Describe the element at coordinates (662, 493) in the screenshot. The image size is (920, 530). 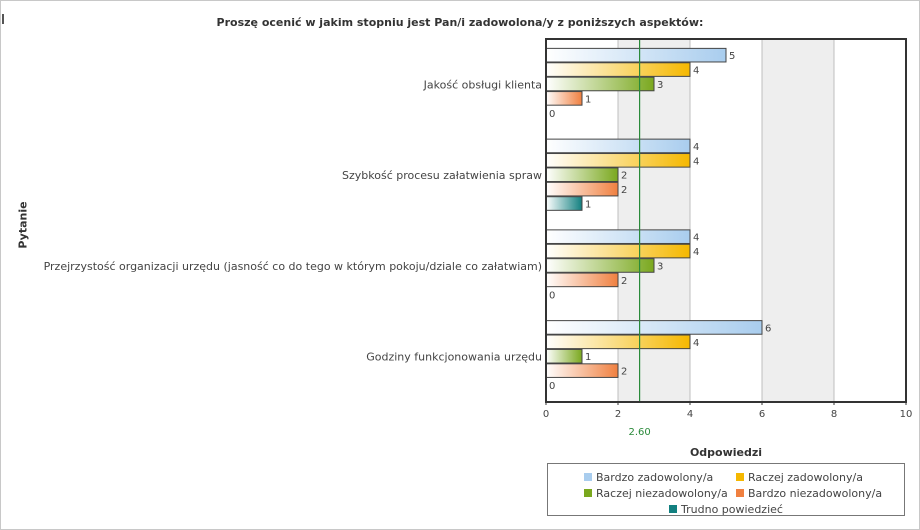
I see `legend-label: Raczej niezadowolony/a` at that location.